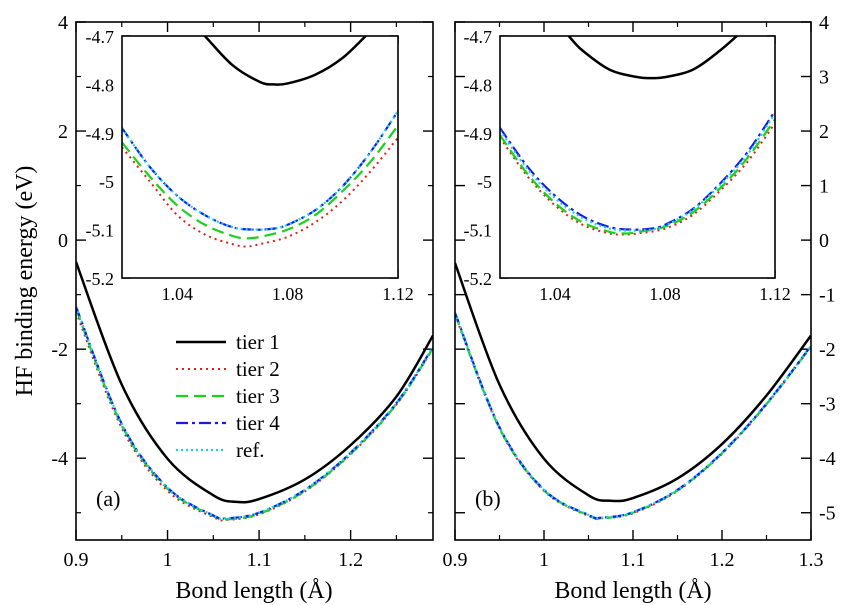  What do you see at coordinates (478, 85) in the screenshot?
I see `inset-b-ytick-label: -4.8` at bounding box center [478, 85].